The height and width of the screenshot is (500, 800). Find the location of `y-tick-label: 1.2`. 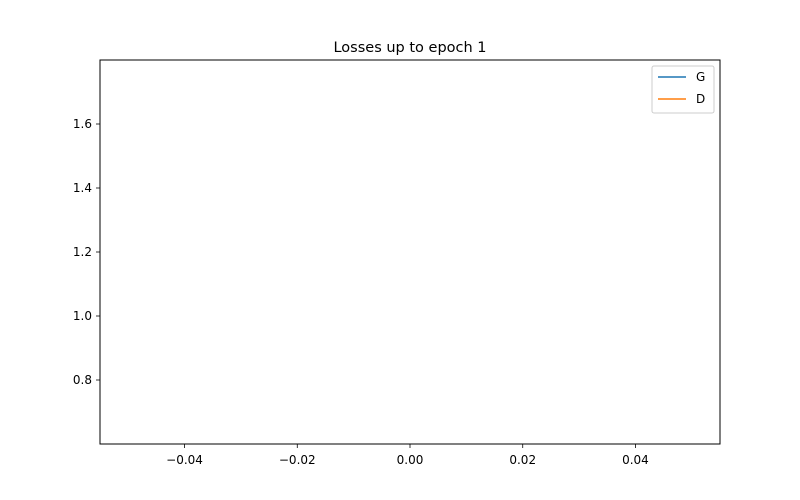

y-tick-label: 1.2 is located at coordinates (82, 252).